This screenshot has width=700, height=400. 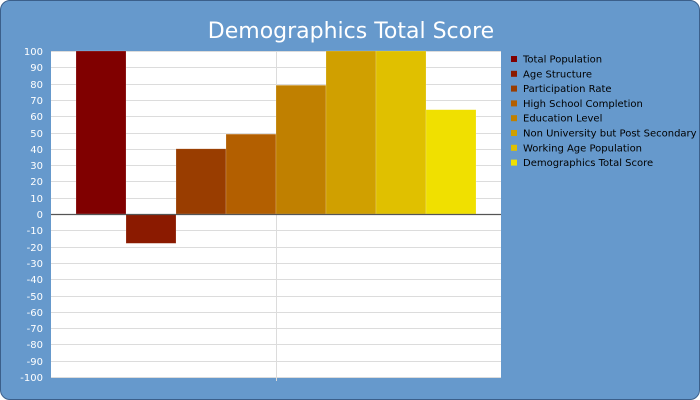 I want to click on legend-label: Participation Rate, so click(x=567, y=89).